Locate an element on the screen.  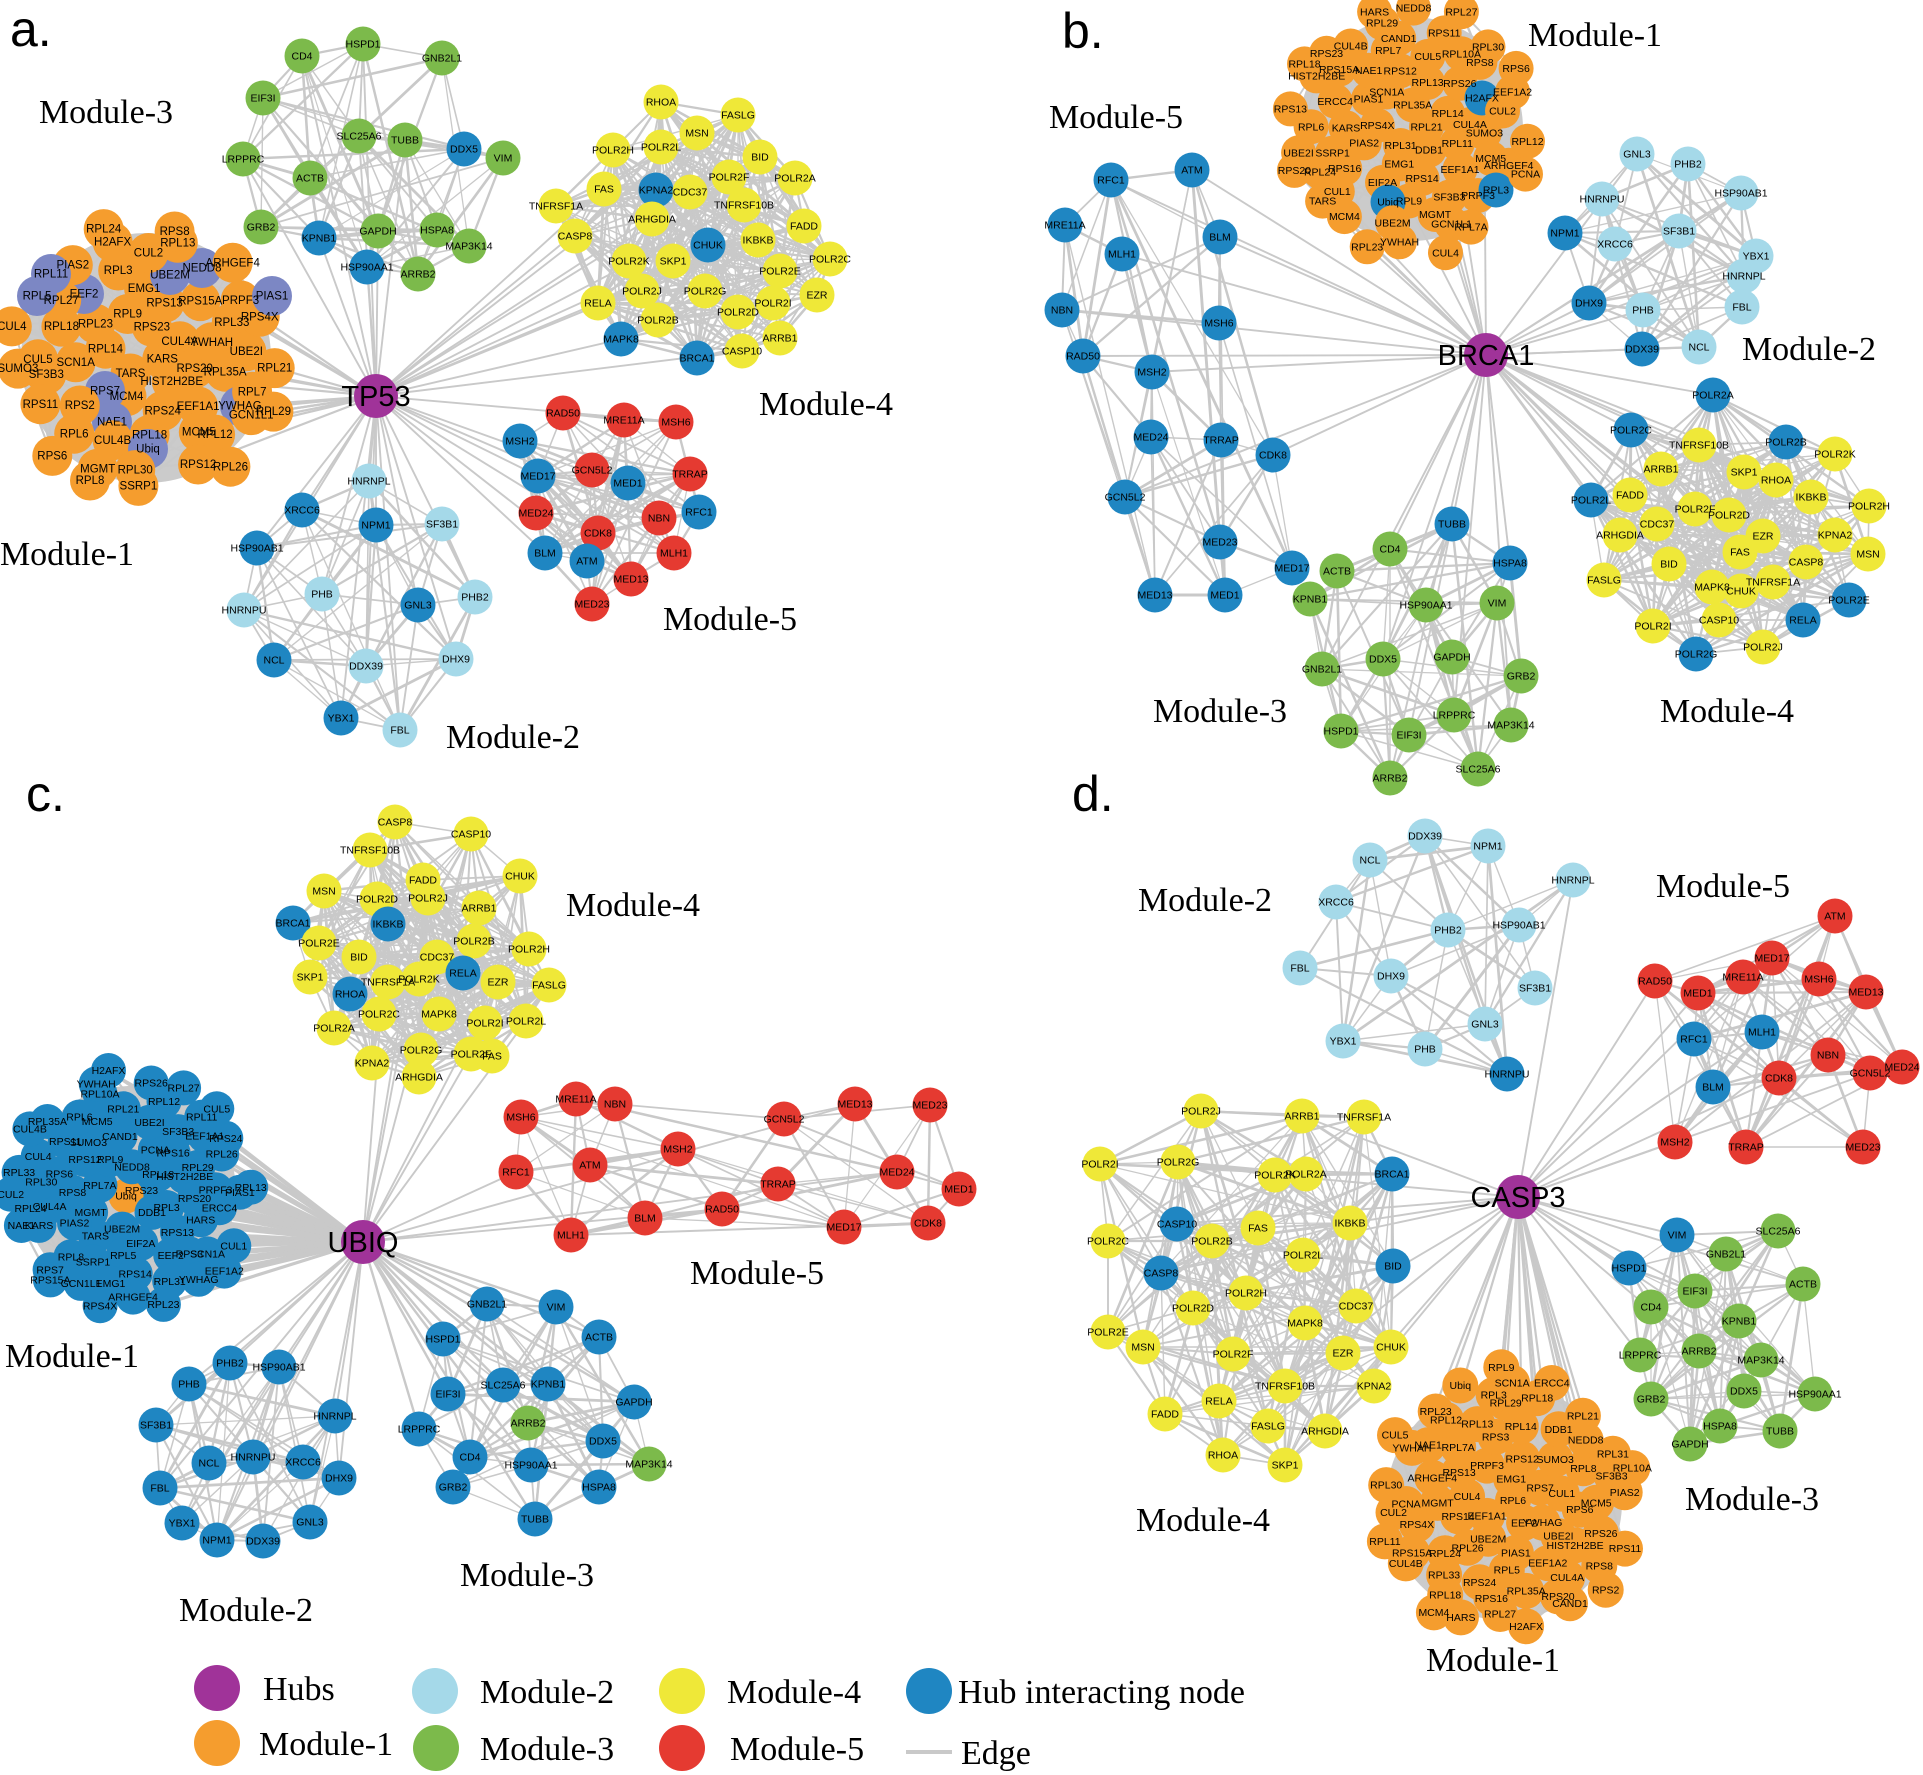
svg-text: HSPA8 is located at coordinates (1510, 564).